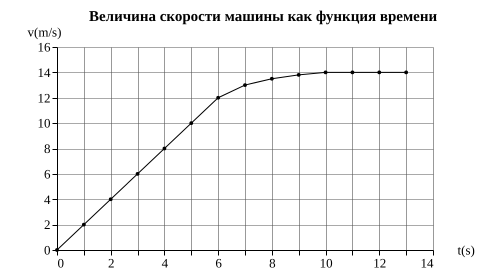  What do you see at coordinates (44, 72) in the screenshot?
I see `y-tick-label: 14` at bounding box center [44, 72].